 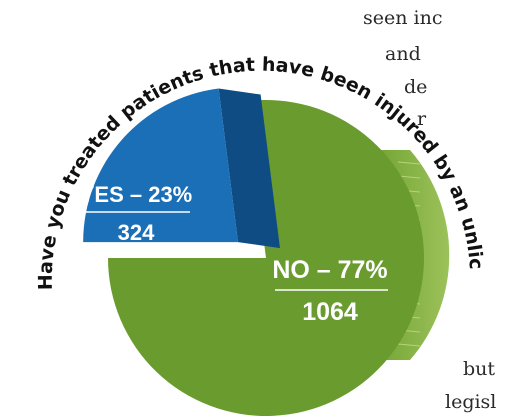 What do you see at coordinates (416, 87) in the screenshot?
I see `article-text-line-3: de` at bounding box center [416, 87].